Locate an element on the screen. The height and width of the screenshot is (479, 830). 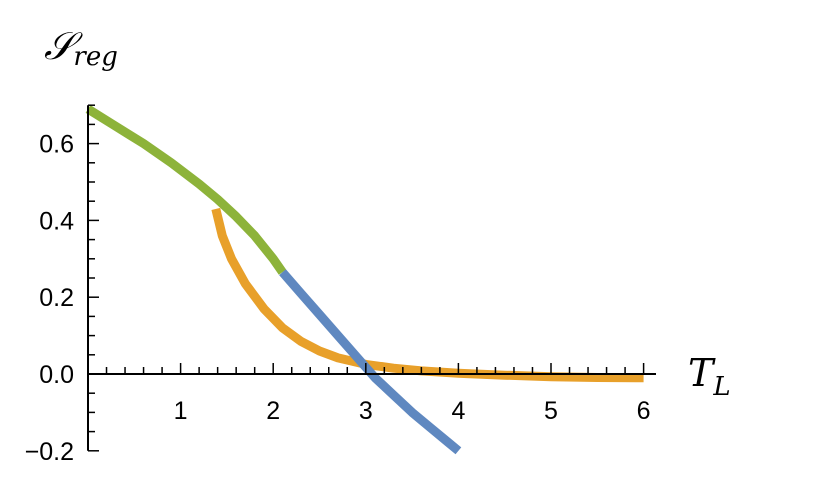
y-axis-title: 𝒮reg is located at coordinates (81, 48).